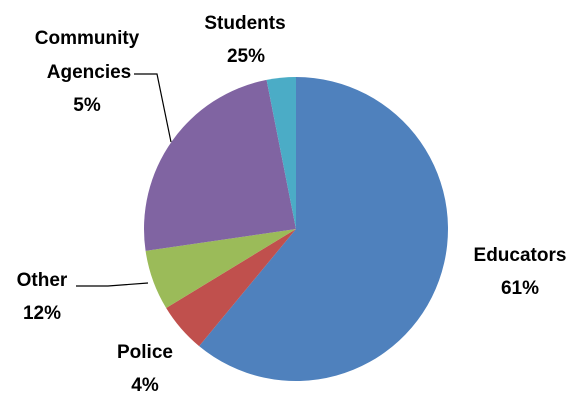  Describe the element at coordinates (42, 313) in the screenshot. I see `pct-other: 12%` at that location.